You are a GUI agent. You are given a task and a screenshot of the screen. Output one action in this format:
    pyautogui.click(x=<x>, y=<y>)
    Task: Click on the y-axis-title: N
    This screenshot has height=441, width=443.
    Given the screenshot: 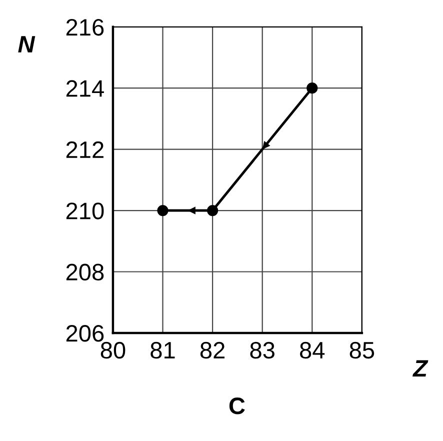 What is the action you would take?
    pyautogui.click(x=27, y=44)
    